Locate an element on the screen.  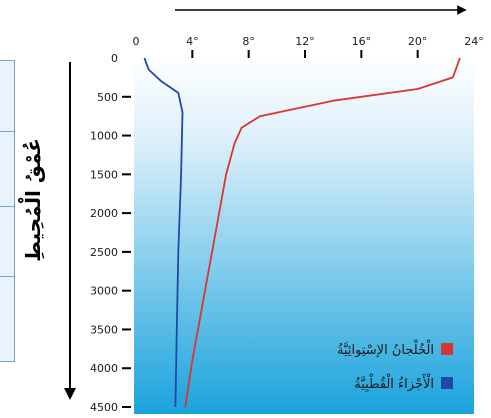
y-tick-label: 2500 is located at coordinates (104, 252).